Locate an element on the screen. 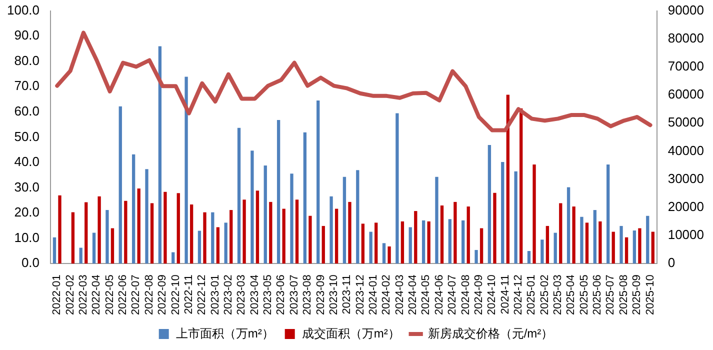 This screenshot has height=350, width=713. x-tick-label: 2025-06 is located at coordinates (598, 295).